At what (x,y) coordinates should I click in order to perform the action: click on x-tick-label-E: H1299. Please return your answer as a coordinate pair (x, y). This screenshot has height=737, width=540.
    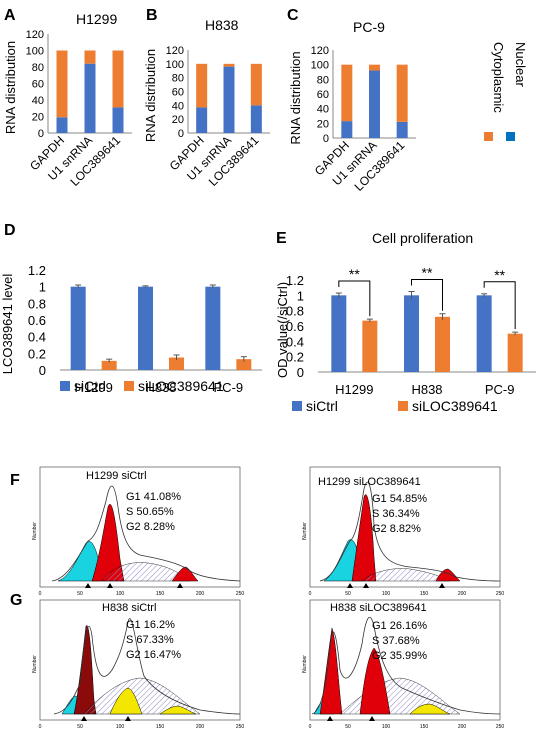
    Looking at the image, I should click on (354, 389).